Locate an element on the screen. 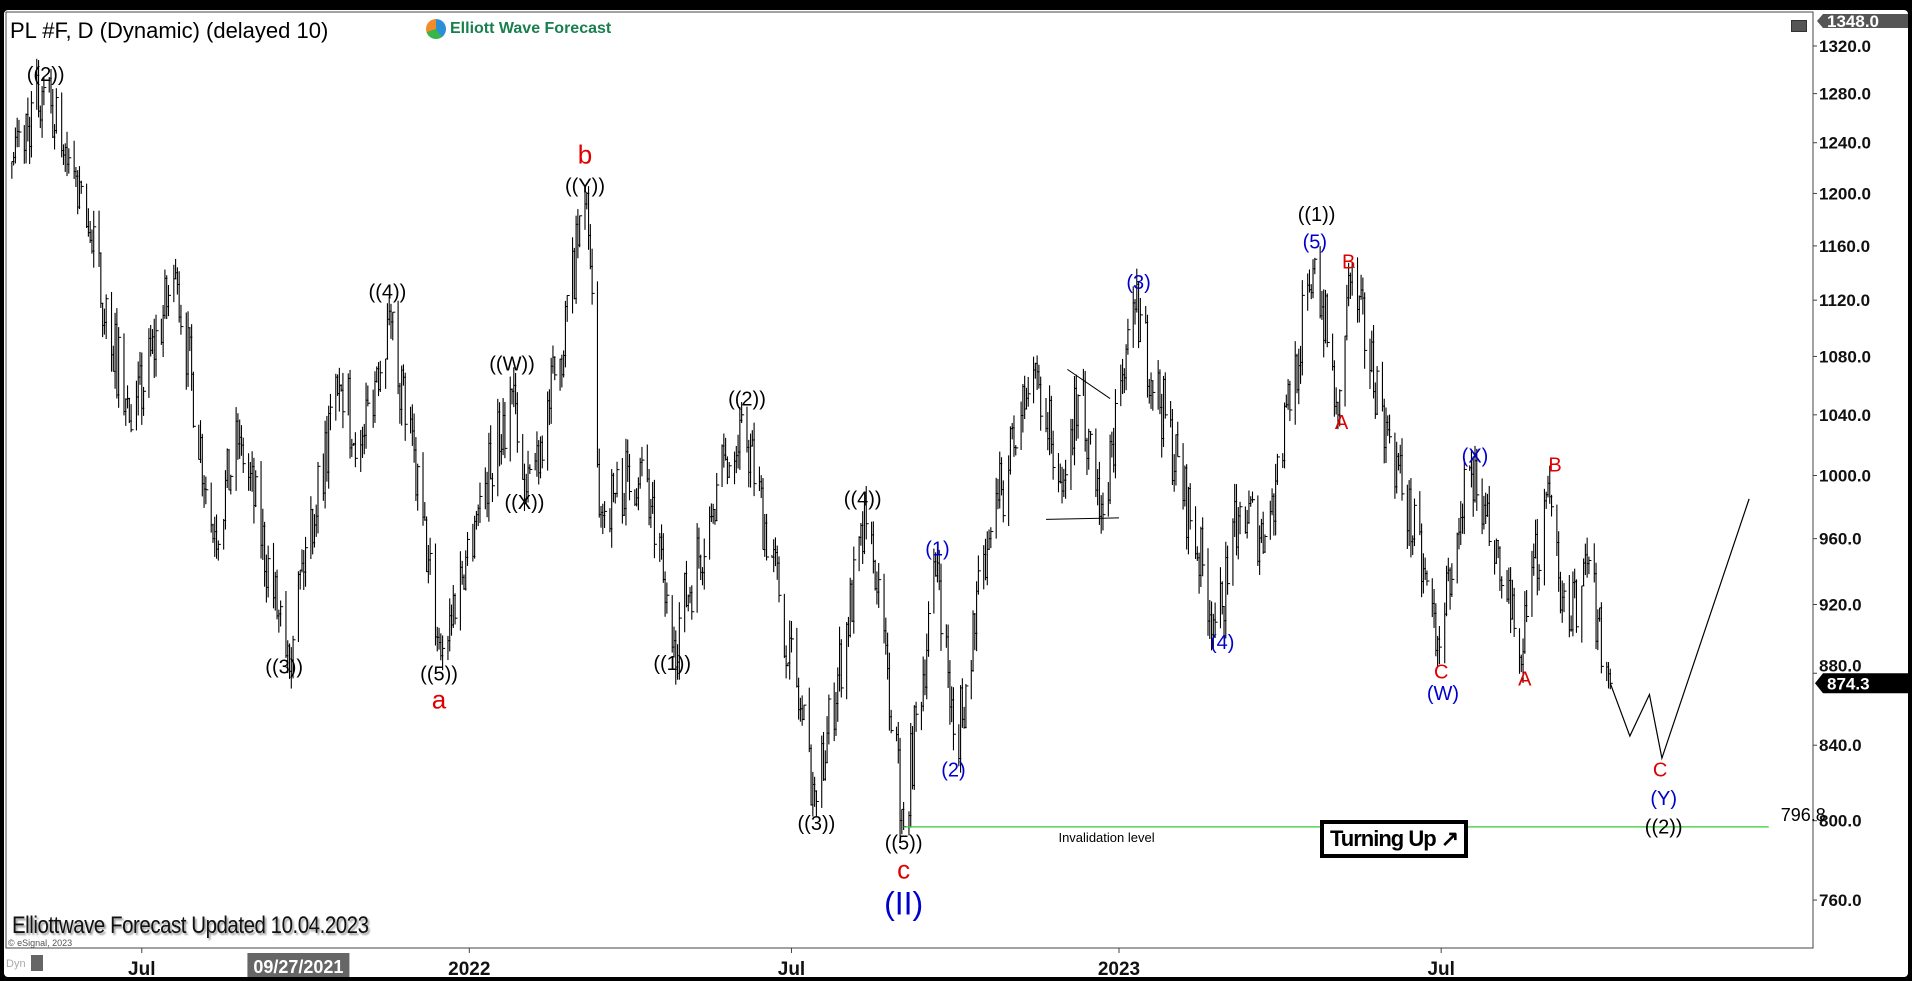 The height and width of the screenshot is (981, 1912). logo-icon is located at coordinates (436, 29).